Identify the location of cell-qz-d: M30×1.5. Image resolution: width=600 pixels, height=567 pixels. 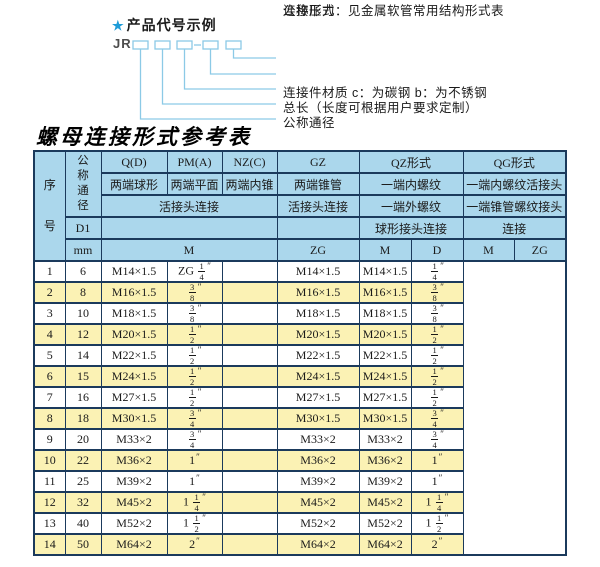
(318, 418).